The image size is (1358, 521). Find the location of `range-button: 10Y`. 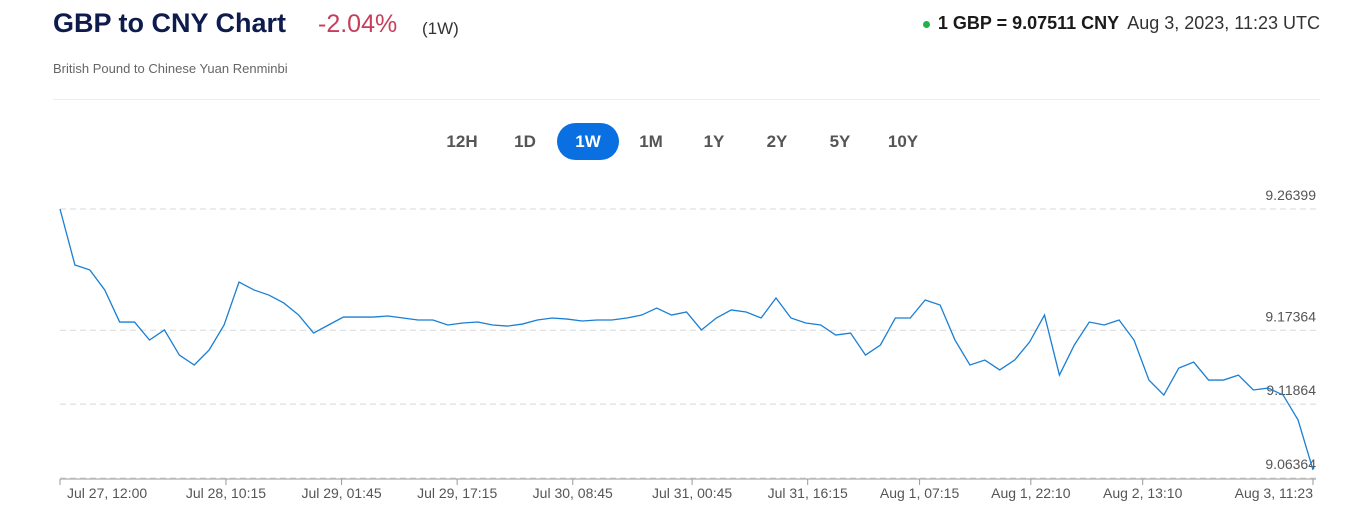

range-button: 10Y is located at coordinates (903, 141).